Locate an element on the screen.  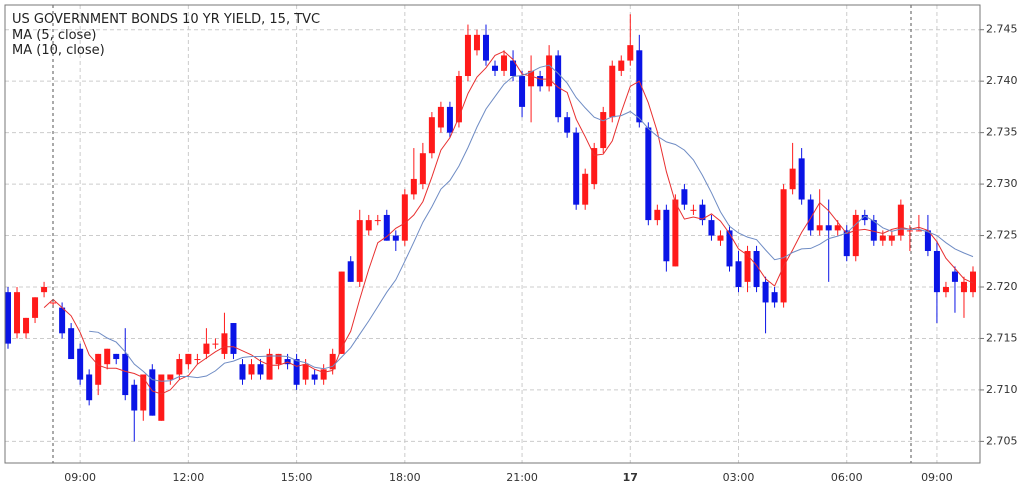
x-tick-label: 15:00 is located at coordinates (297, 477).